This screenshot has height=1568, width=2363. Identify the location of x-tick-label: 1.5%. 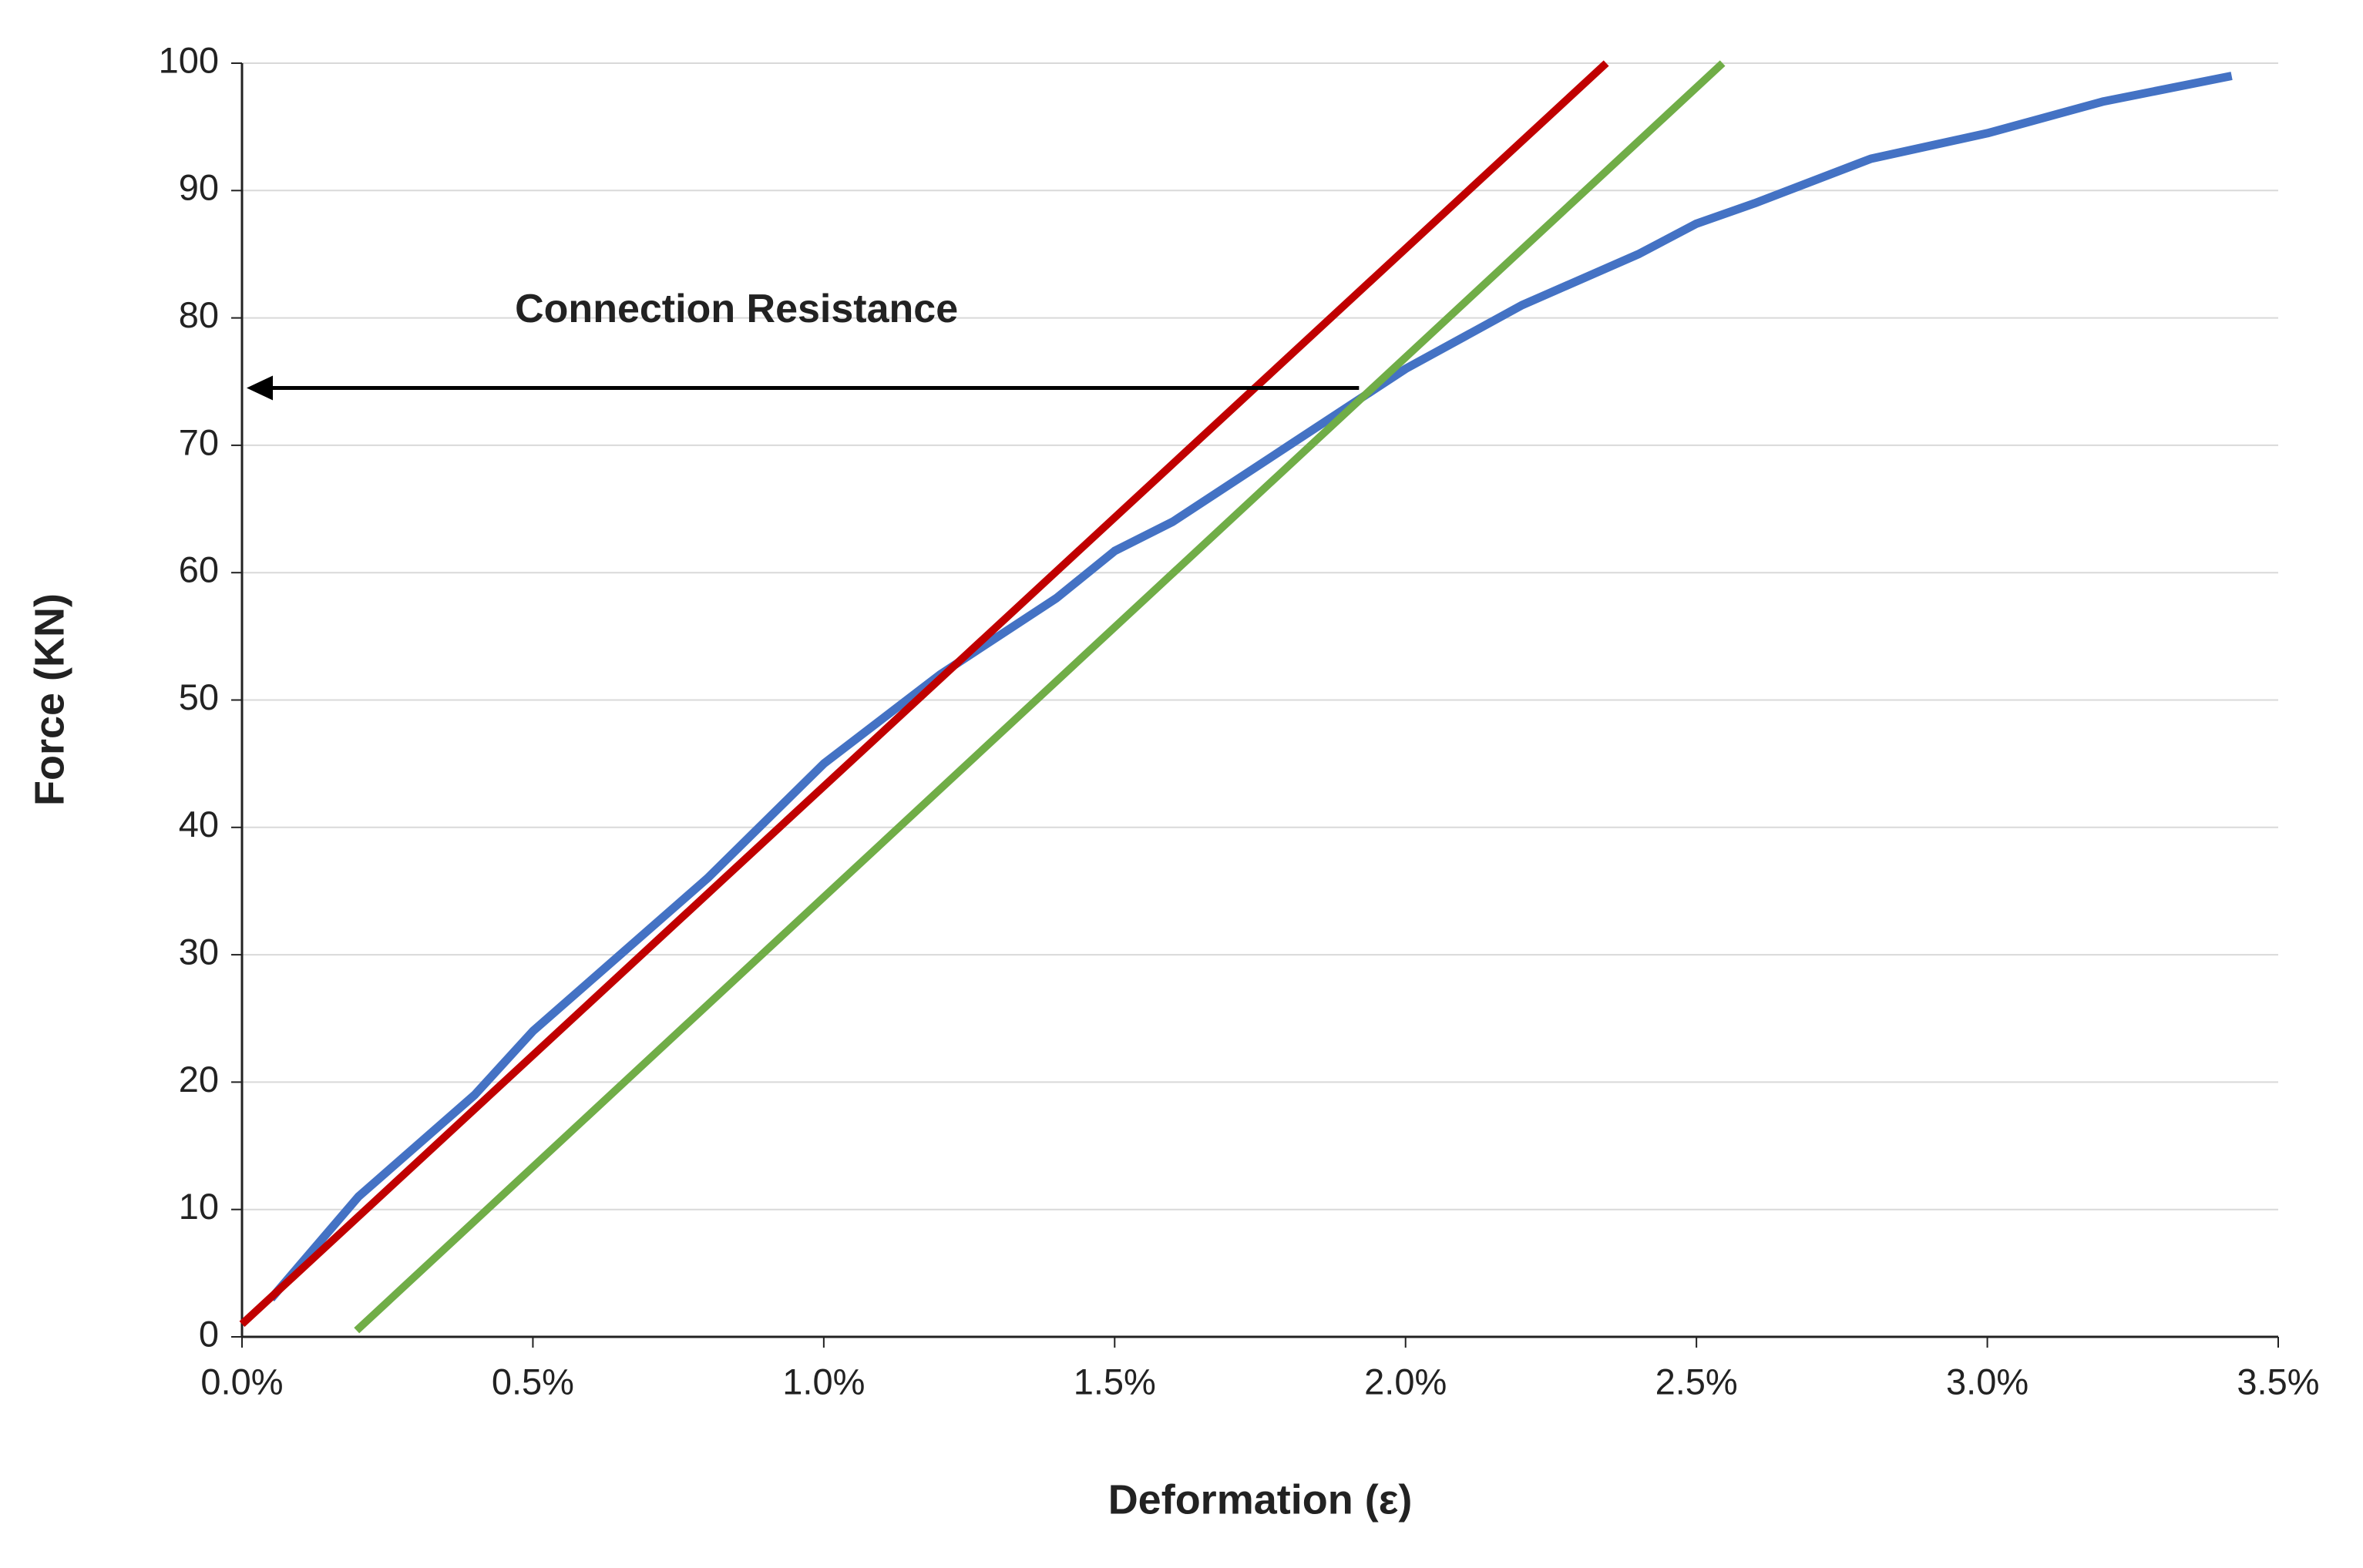
(1115, 1381).